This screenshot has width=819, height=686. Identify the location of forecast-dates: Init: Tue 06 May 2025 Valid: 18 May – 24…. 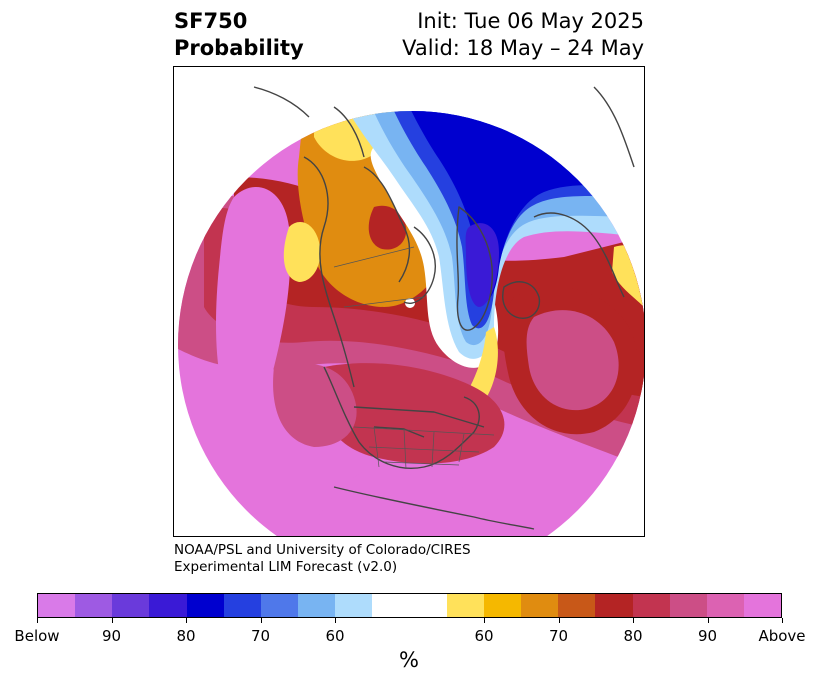
(523, 35).